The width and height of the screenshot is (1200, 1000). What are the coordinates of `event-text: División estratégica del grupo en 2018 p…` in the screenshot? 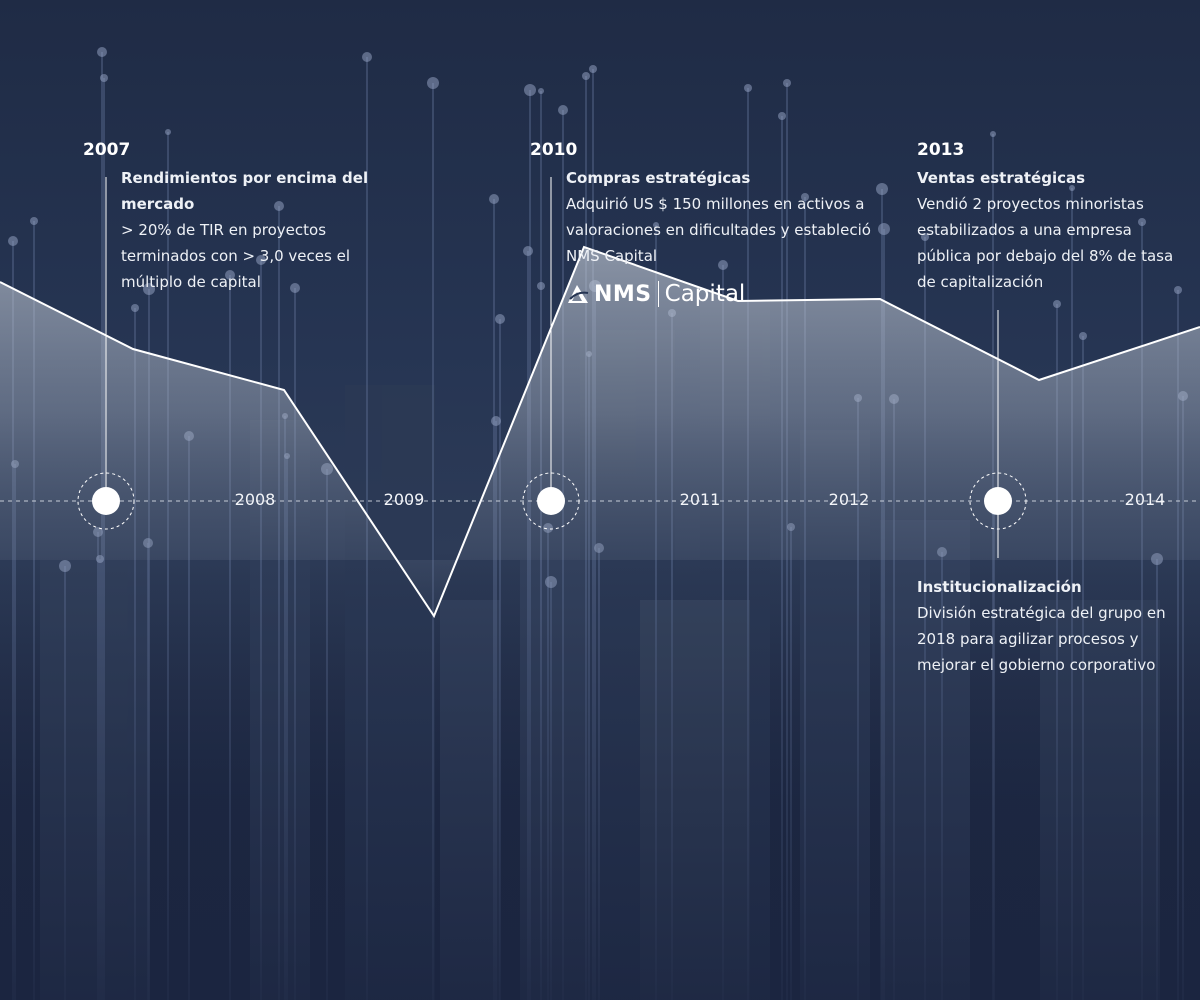 It's located at (1041, 639).